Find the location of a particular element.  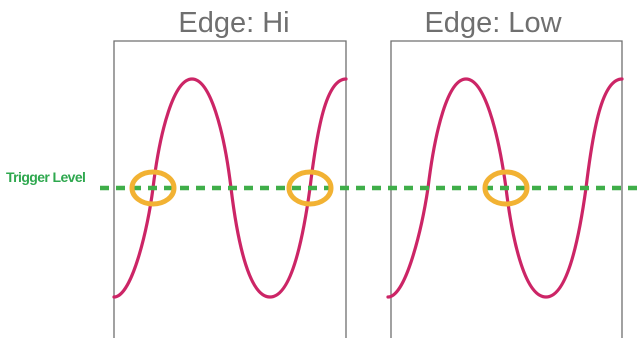

trigger-level-label: Trigger Level is located at coordinates (45, 177).